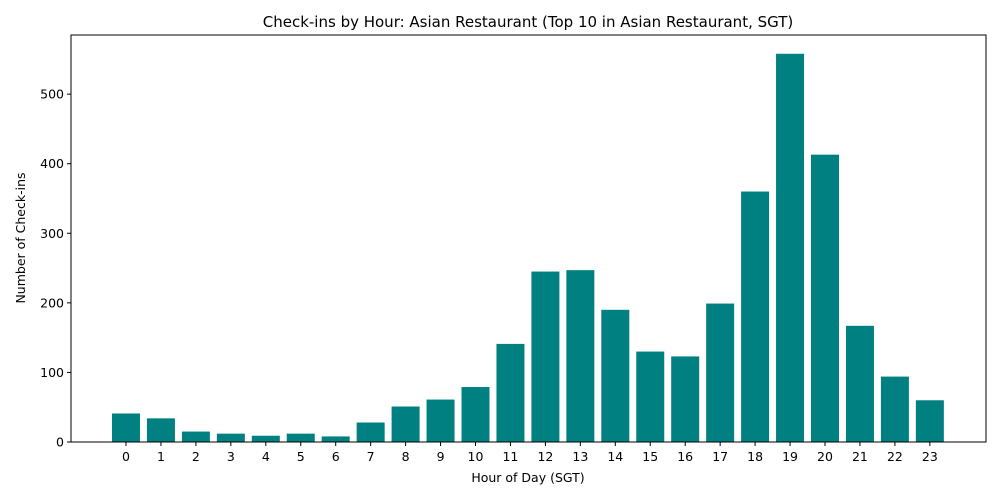 Image resolution: width=1000 pixels, height=504 pixels. Describe the element at coordinates (52, 233) in the screenshot. I see `y-tick-label: 300` at that location.